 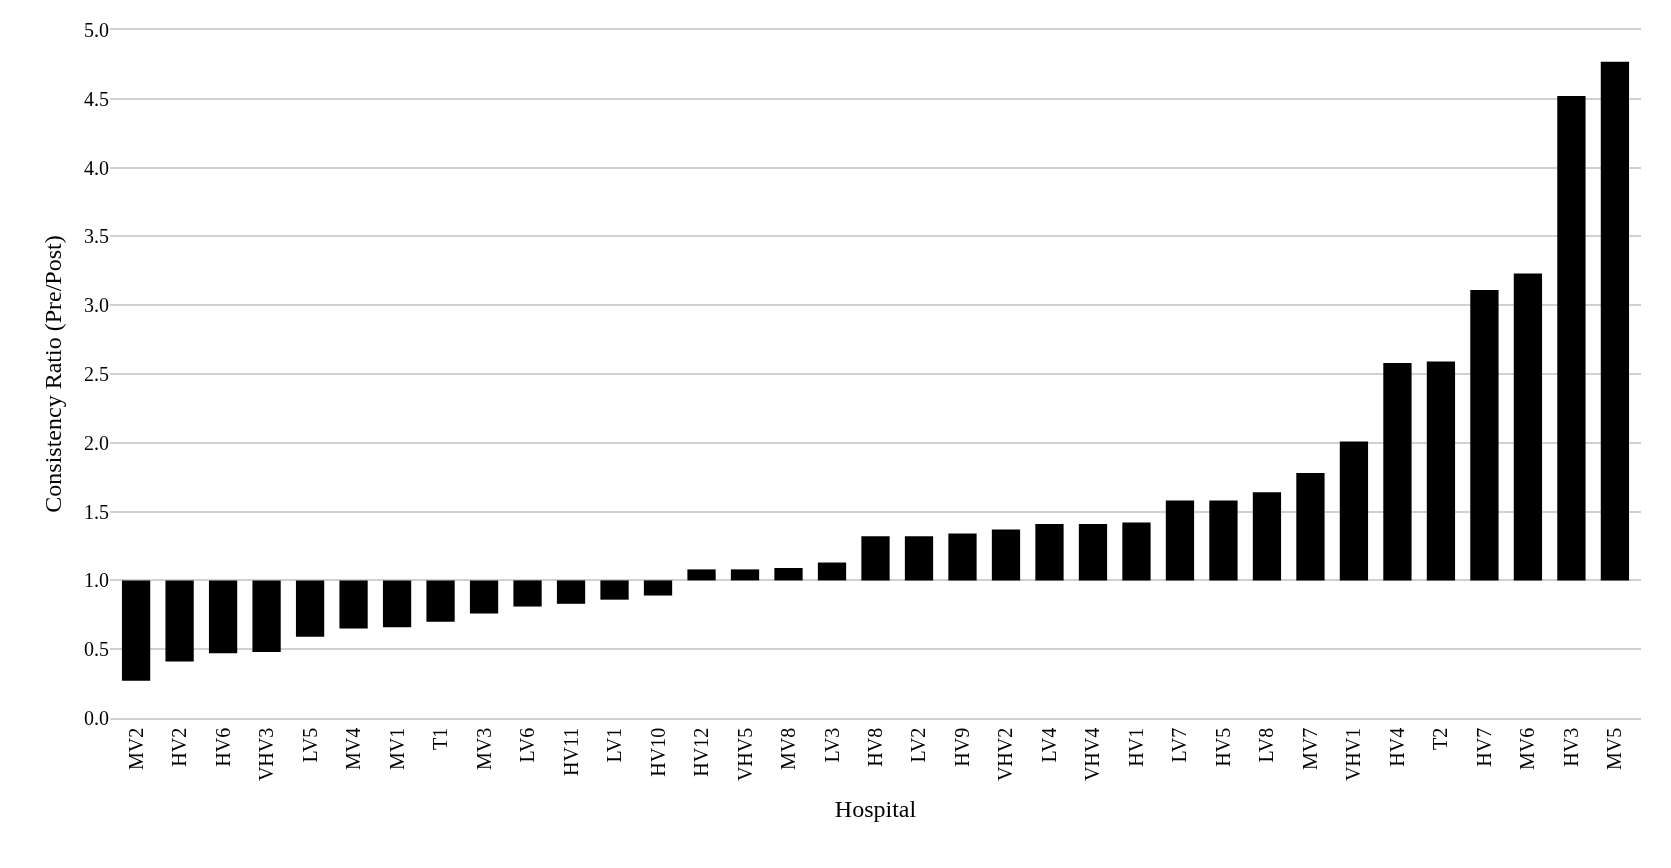 What do you see at coordinates (222, 747) in the screenshot?
I see `x-tick-label: HV6` at bounding box center [222, 747].